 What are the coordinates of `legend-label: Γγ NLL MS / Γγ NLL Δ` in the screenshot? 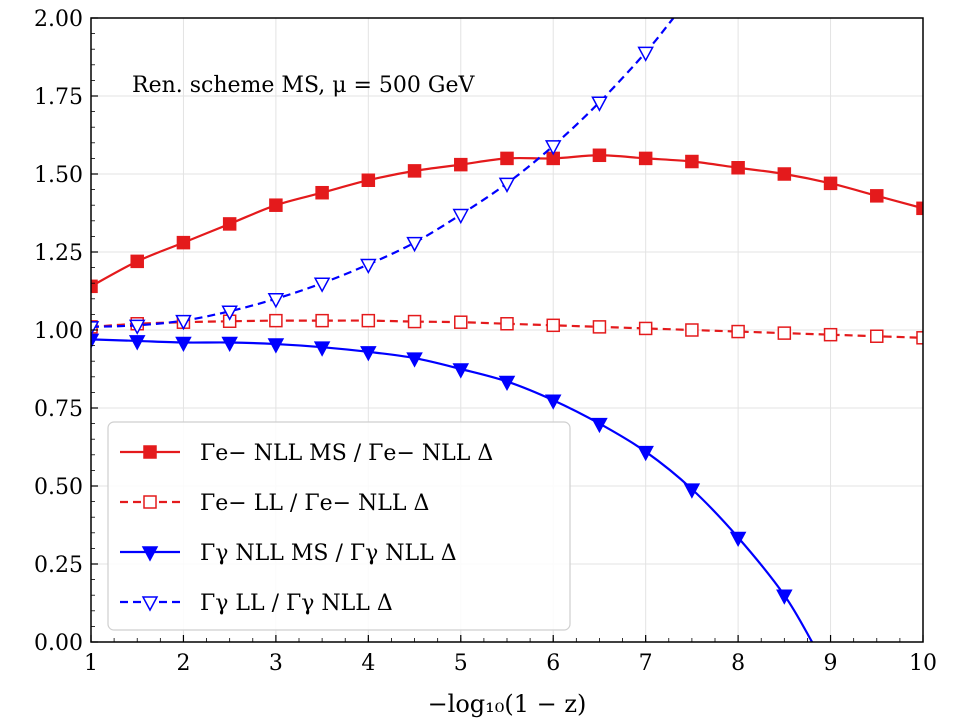 It's located at (328, 553).